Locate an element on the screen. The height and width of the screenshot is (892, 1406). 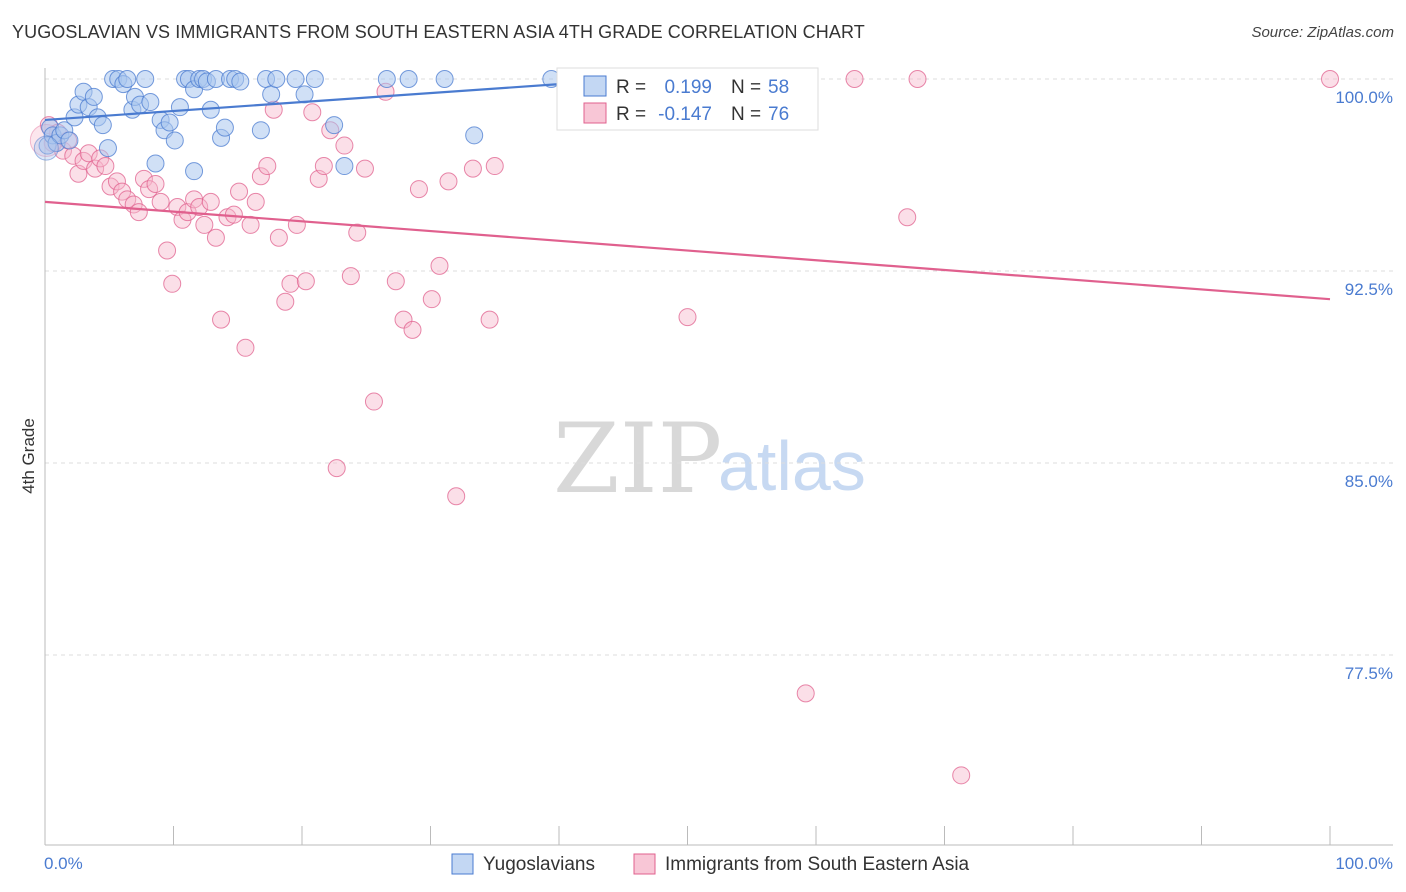
watermark-atlas: atlas is located at coordinates (792, 466).